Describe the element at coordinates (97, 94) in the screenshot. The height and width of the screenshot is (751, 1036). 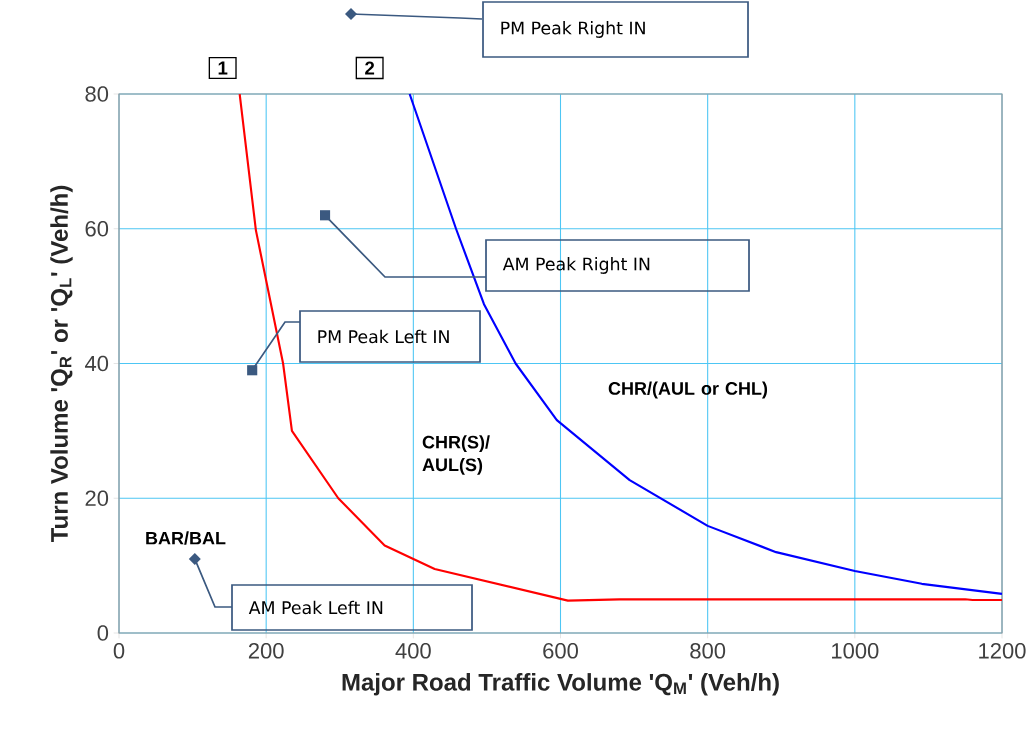
I see `y-tick-label: 80` at that location.